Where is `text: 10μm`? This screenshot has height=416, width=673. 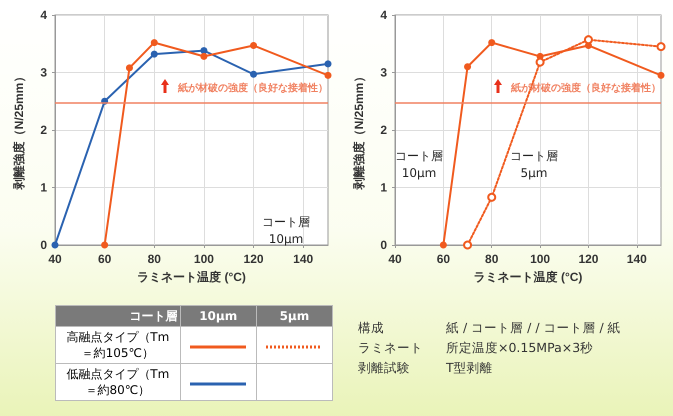
text: 10μm is located at coordinates (218, 316).